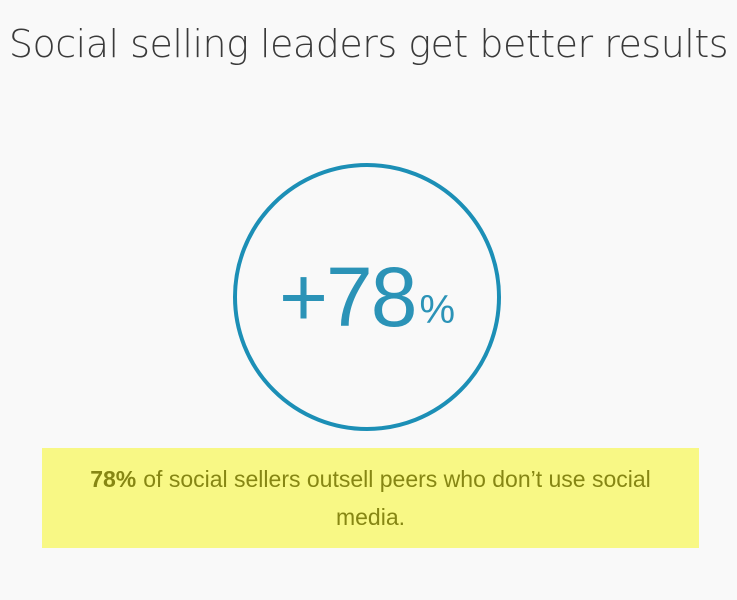 The image size is (737, 600). Describe the element at coordinates (347, 296) in the screenshot. I see `stat-value: +78` at that location.